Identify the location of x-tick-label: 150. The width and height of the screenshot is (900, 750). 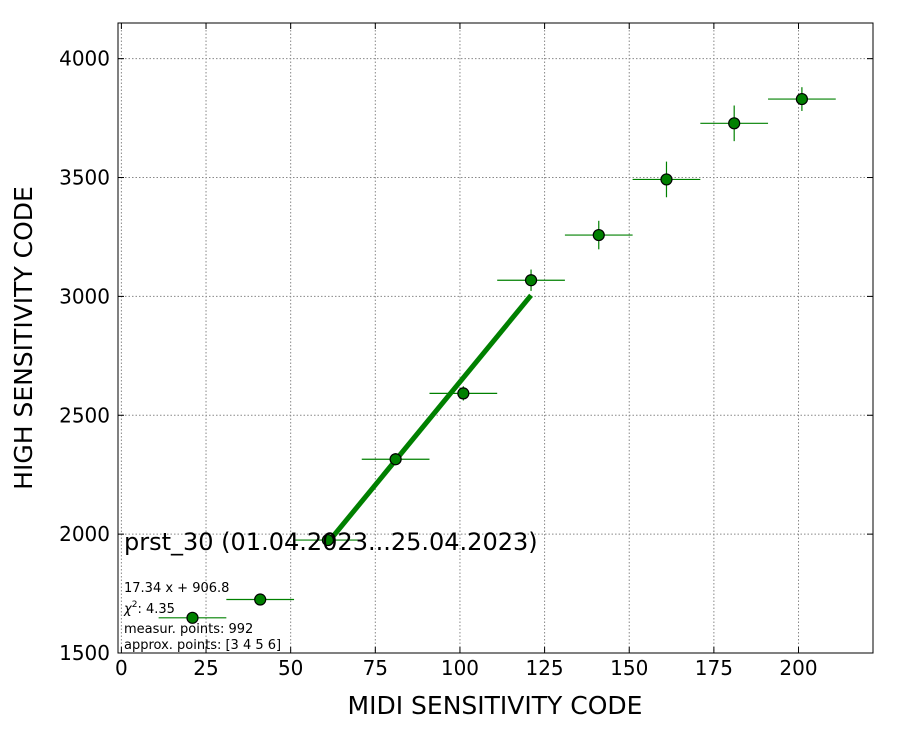
(629, 668).